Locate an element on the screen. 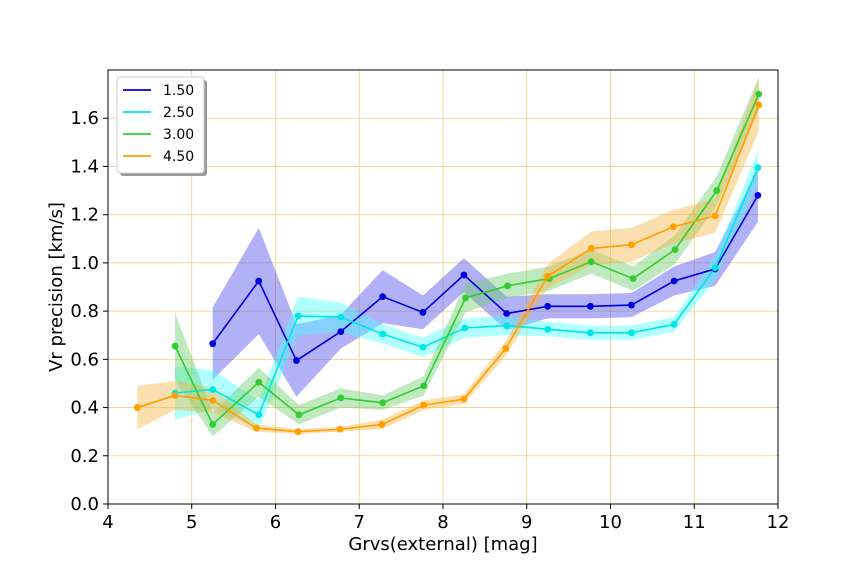  y-tick-label: 0.6 is located at coordinates (84, 359).